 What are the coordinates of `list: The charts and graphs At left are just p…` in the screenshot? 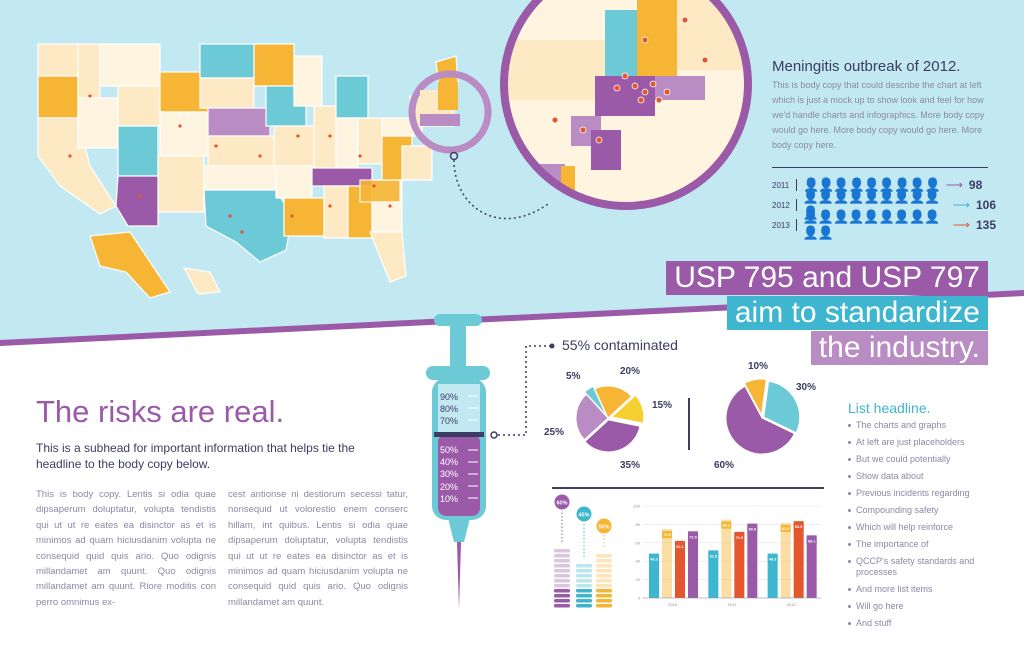 It's located at (918, 527).